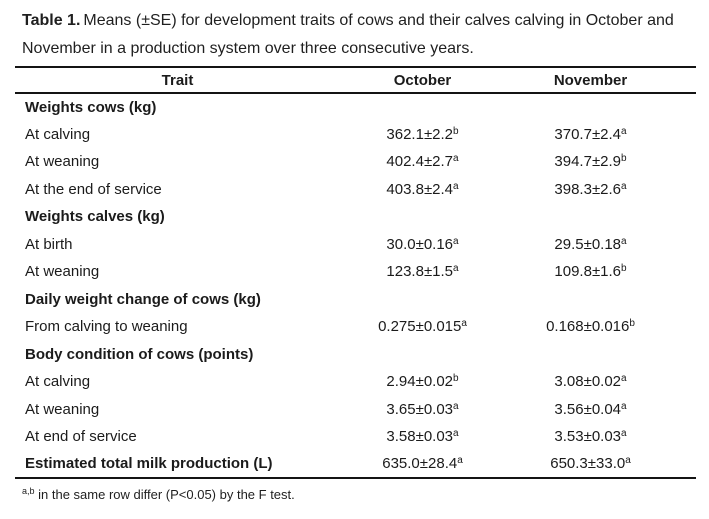 The width and height of the screenshot is (709, 519). Describe the element at coordinates (177, 107) in the screenshot. I see `trait-cell: Weights cows (kg)` at that location.